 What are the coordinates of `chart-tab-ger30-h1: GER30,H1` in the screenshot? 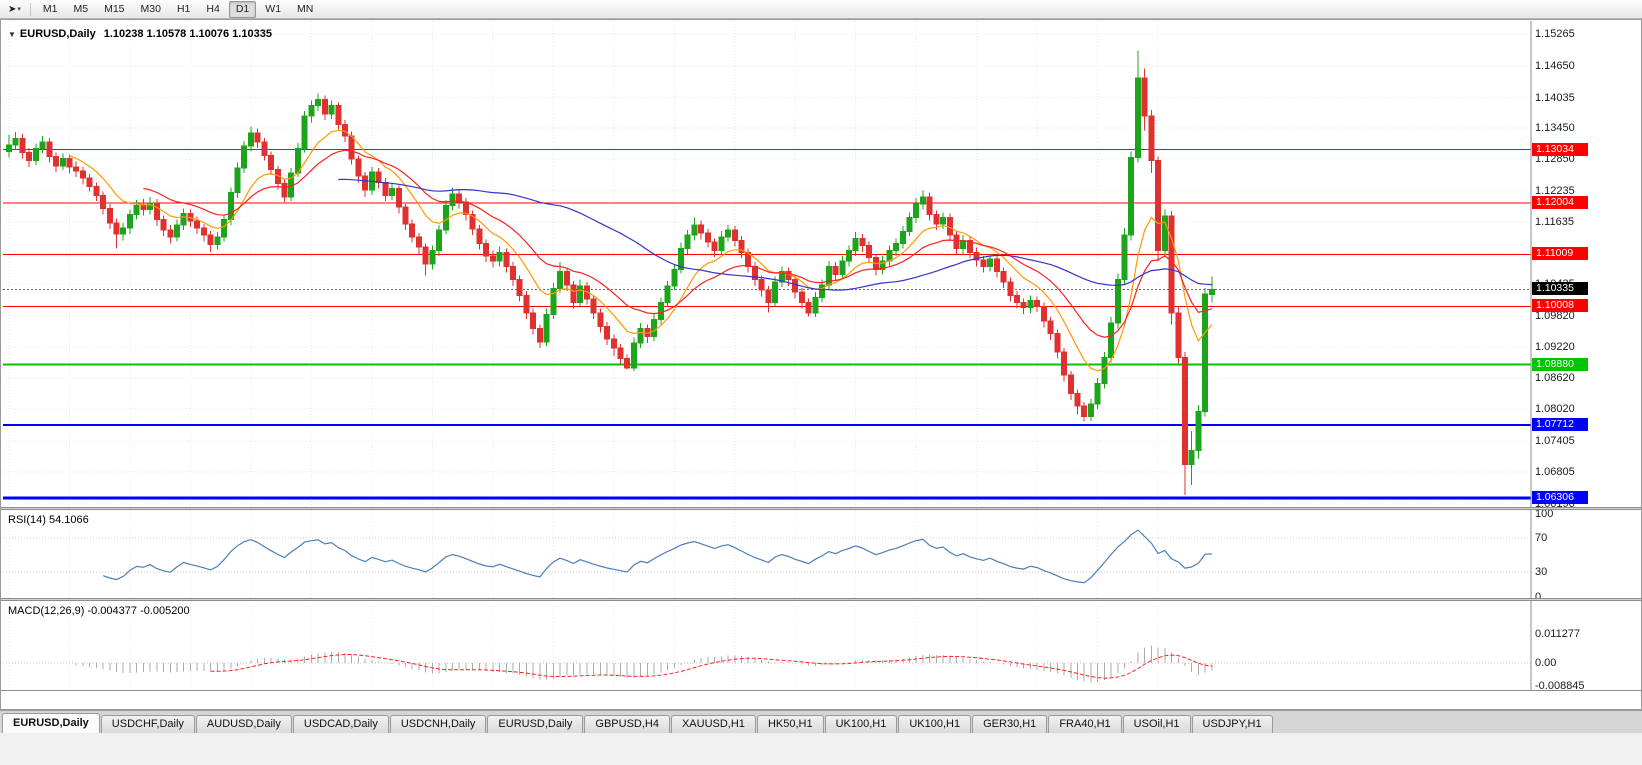 It's located at (1010, 724).